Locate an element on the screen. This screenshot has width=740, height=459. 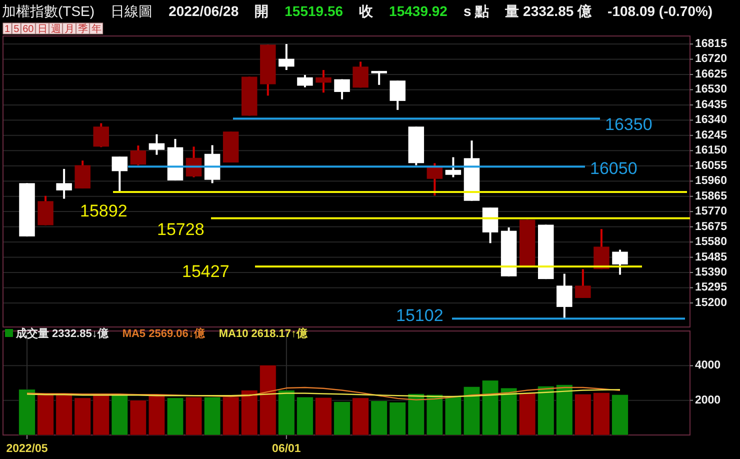
y-tick-label: 16435 is located at coordinates (711, 104).